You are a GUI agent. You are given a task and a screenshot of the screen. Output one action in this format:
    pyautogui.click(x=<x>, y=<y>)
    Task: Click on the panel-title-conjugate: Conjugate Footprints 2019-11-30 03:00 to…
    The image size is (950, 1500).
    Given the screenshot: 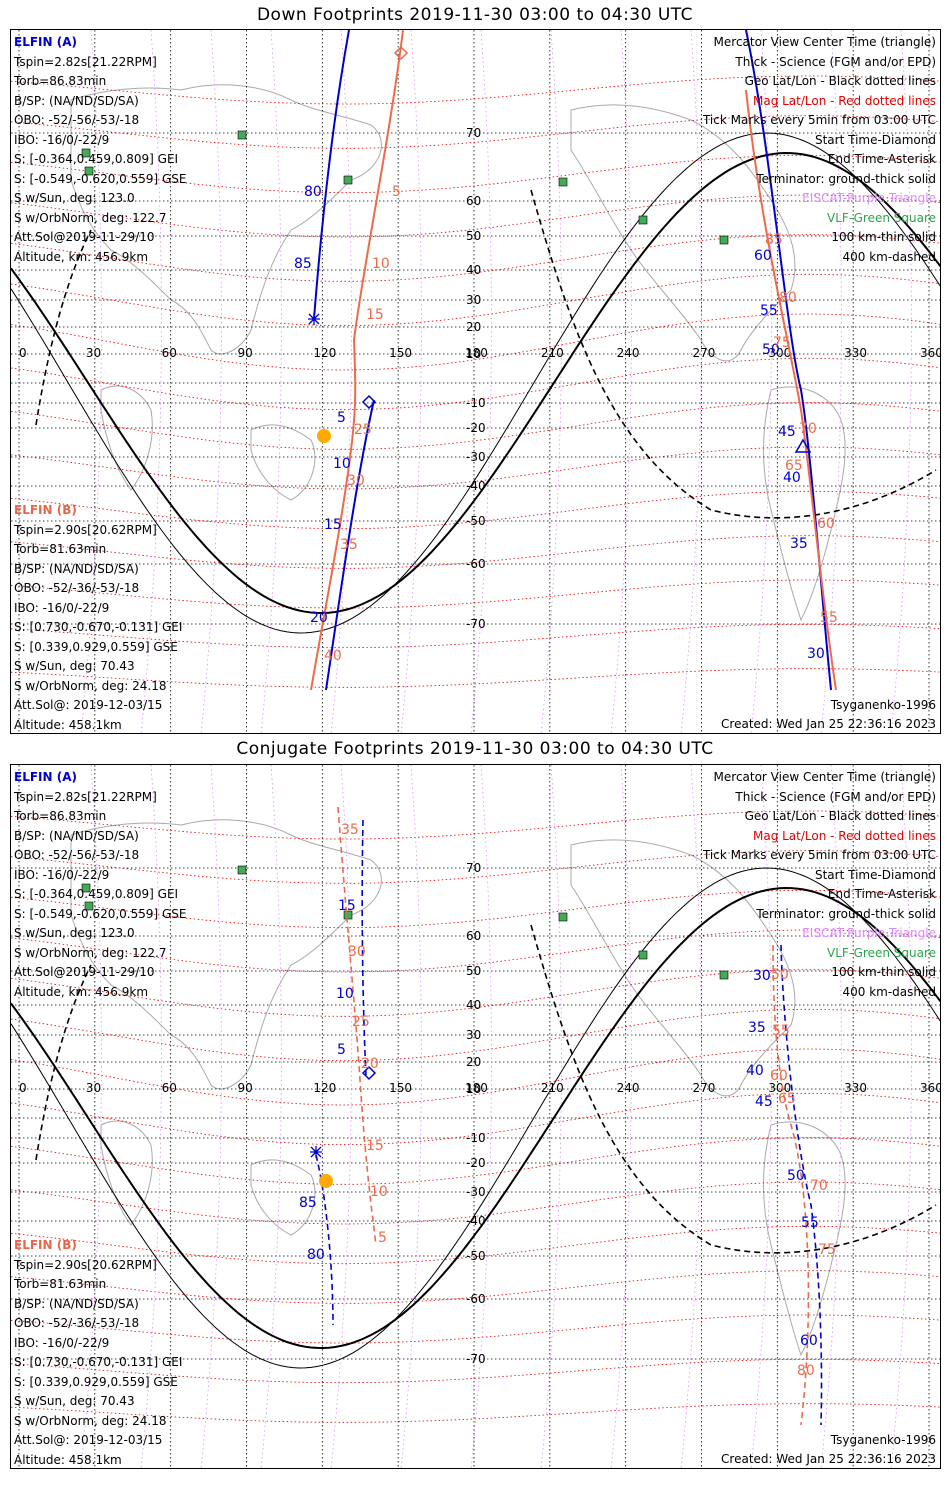 What is the action you would take?
    pyautogui.click(x=475, y=749)
    